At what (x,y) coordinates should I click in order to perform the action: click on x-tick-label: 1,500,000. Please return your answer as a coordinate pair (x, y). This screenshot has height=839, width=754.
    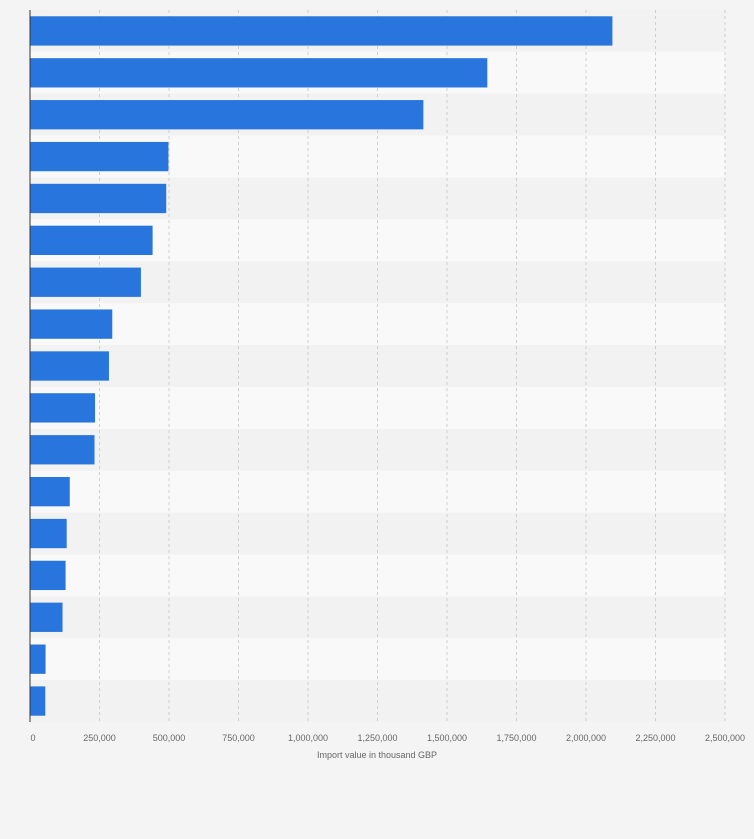
    Looking at the image, I should click on (447, 738).